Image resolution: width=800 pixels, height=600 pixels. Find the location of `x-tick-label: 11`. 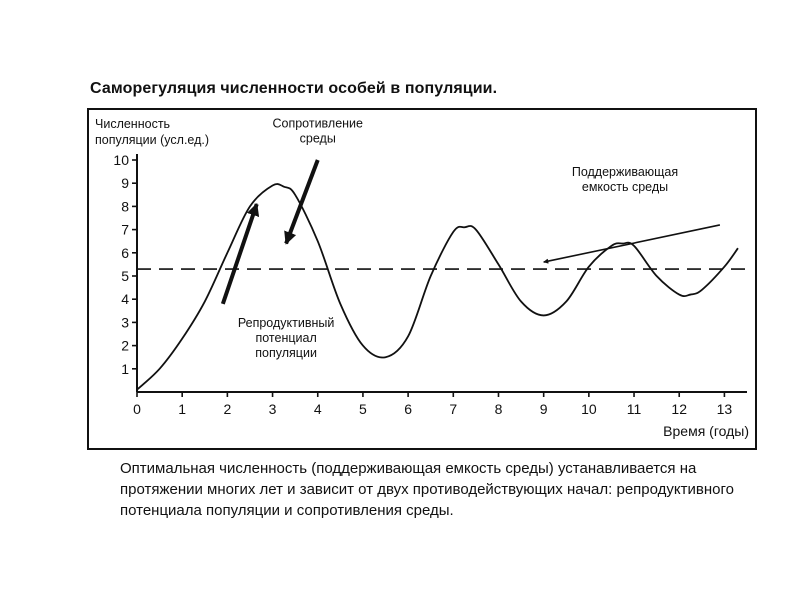

x-tick-label: 11 is located at coordinates (634, 409).